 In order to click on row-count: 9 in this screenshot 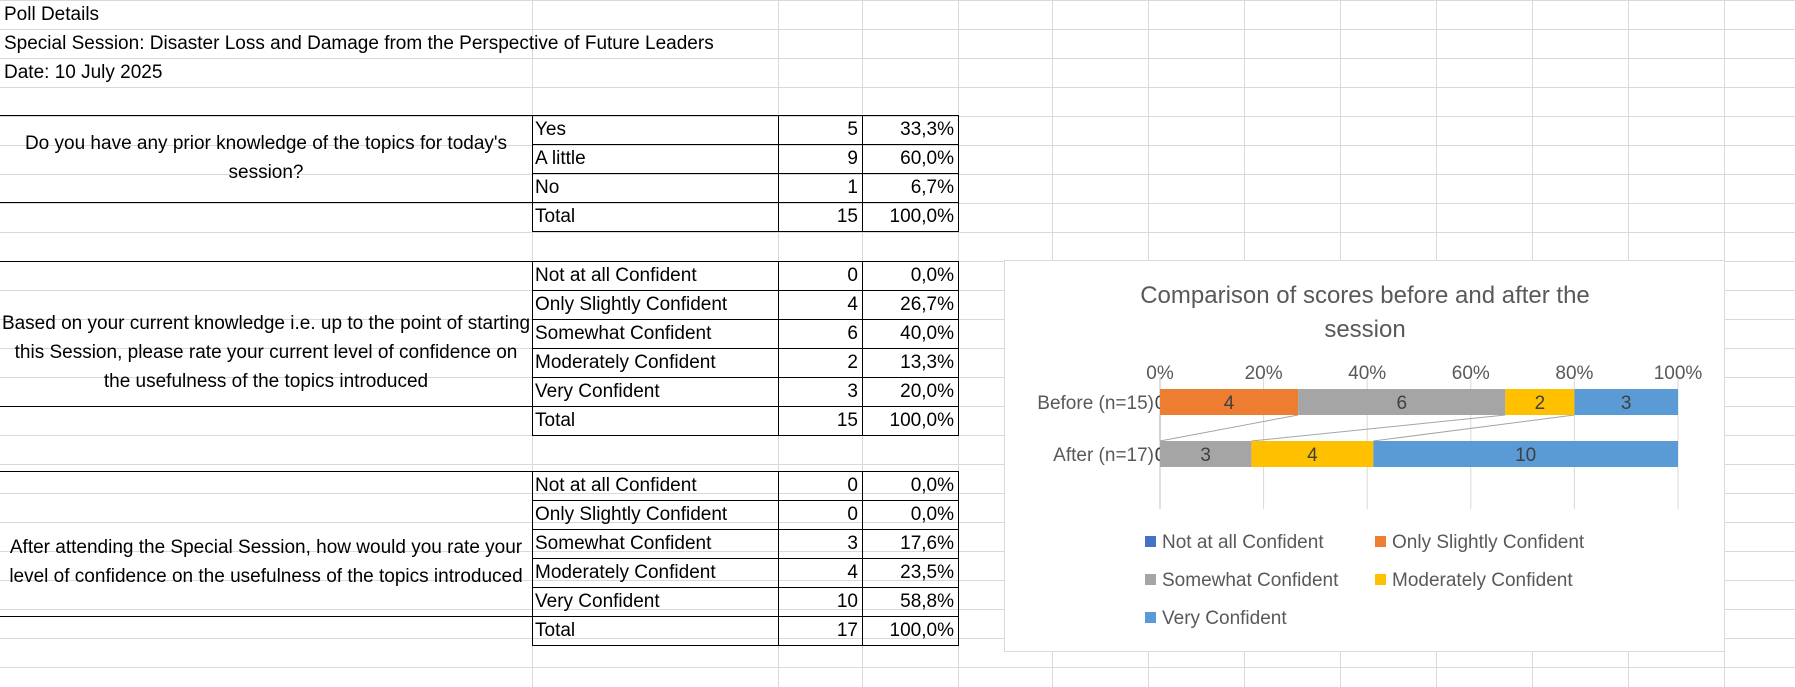, I will do `click(852, 158)`.